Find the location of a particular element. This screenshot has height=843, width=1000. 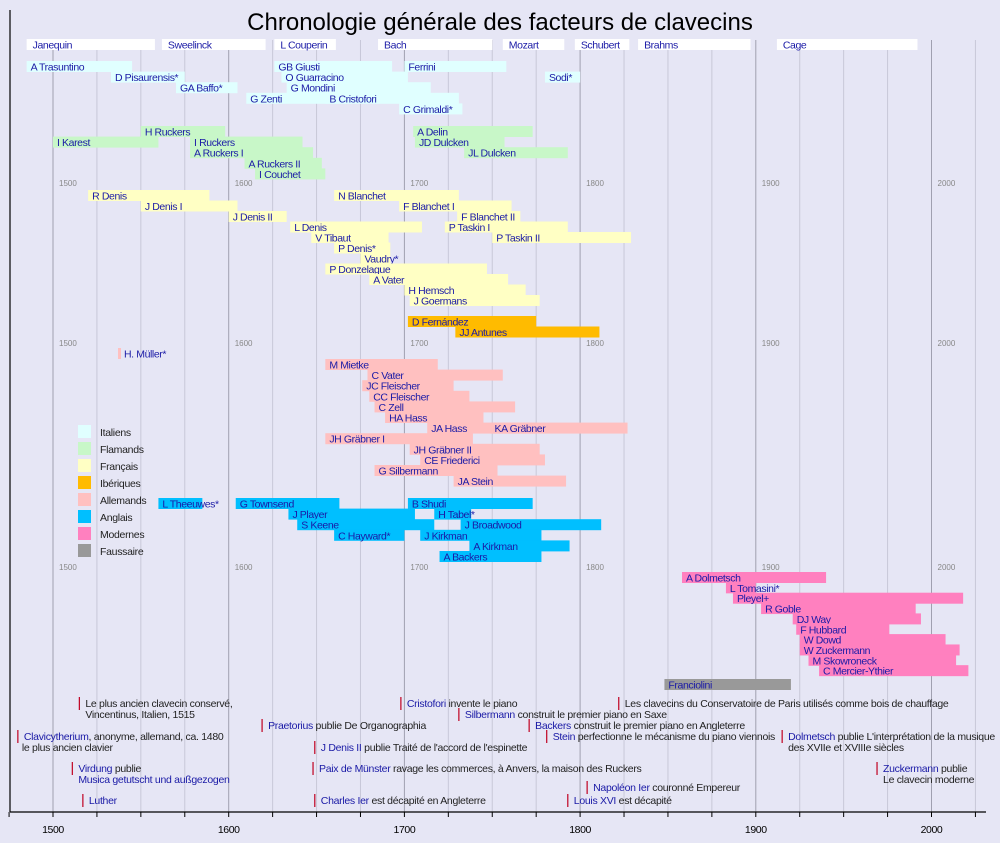

event-cristofori: Cristofori invente le piano is located at coordinates (459, 703).